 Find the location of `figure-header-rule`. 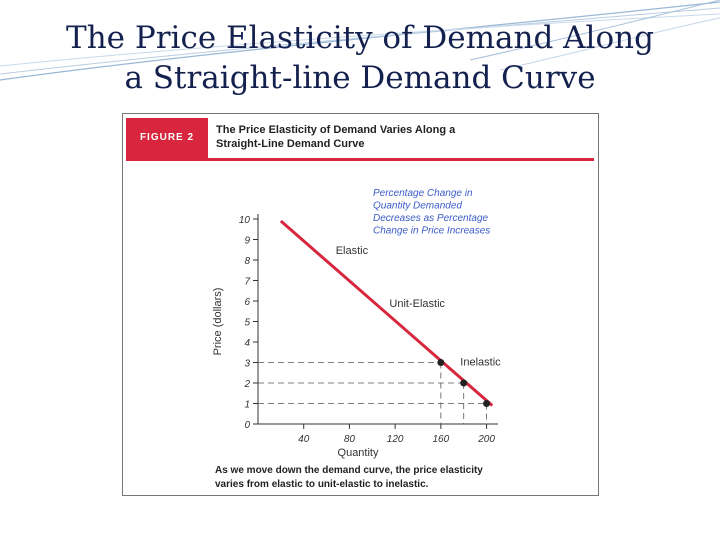

figure-header-rule is located at coordinates (360, 159).